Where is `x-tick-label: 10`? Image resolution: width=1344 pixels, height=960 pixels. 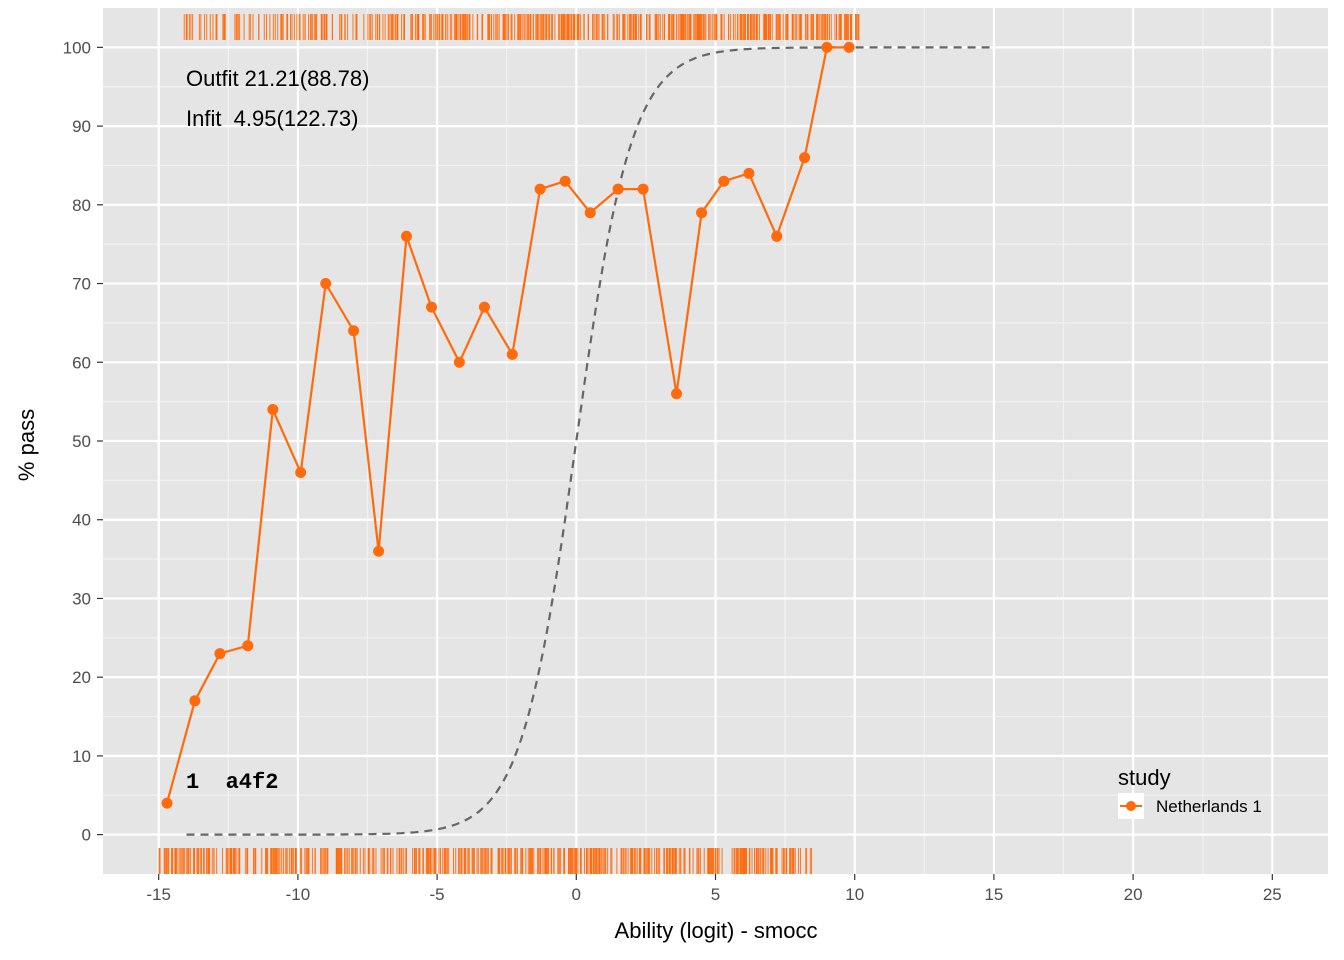 x-tick-label: 10 is located at coordinates (854, 894).